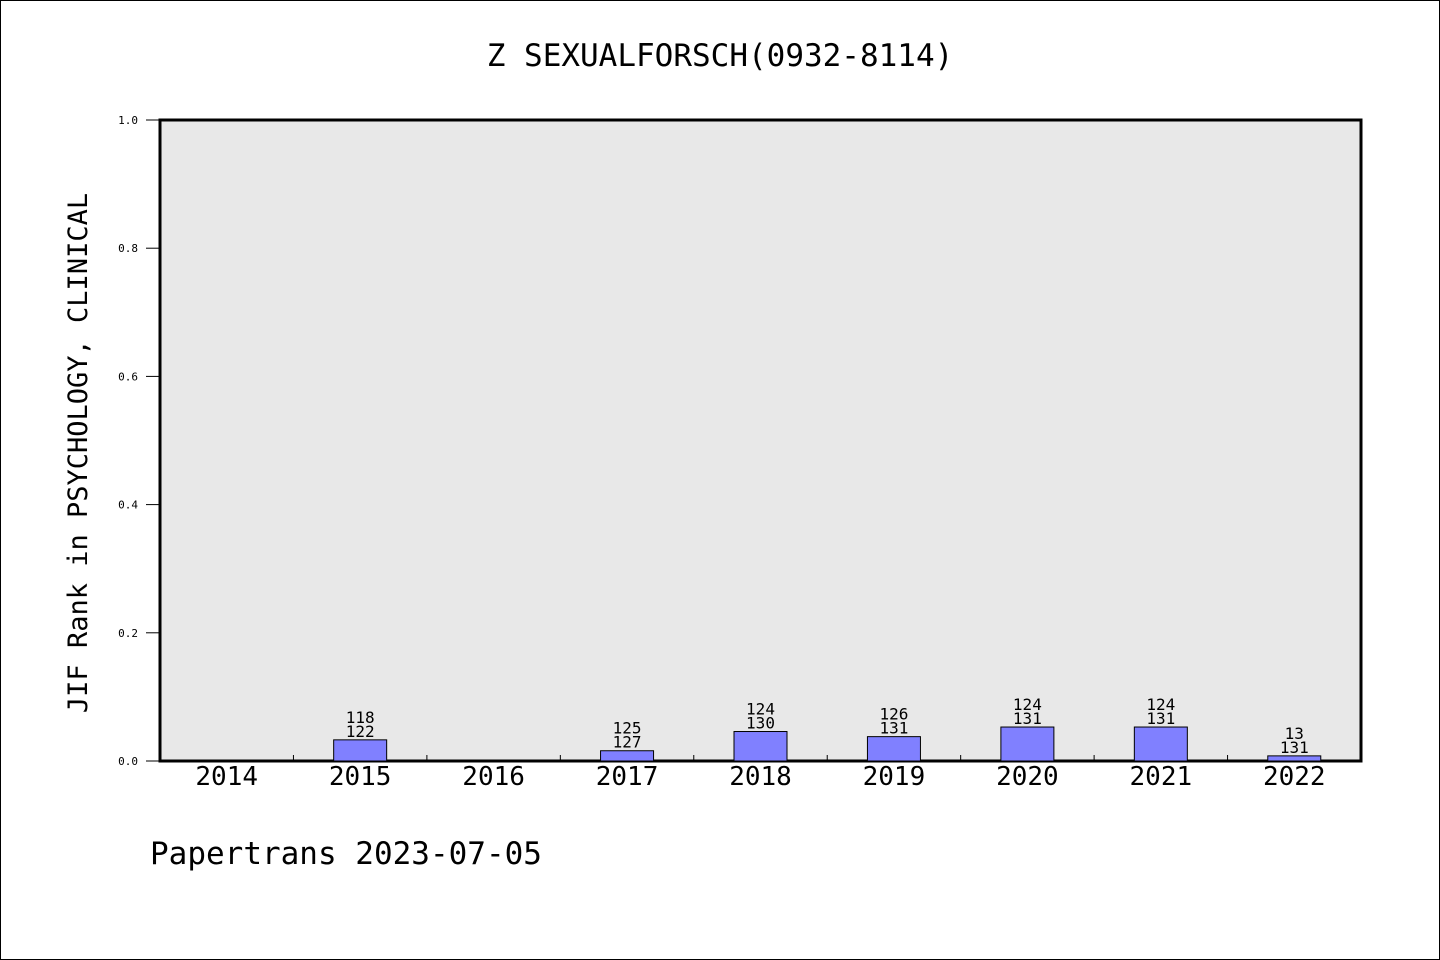  I want to click on y-tick-label: 1.0, so click(128, 120).